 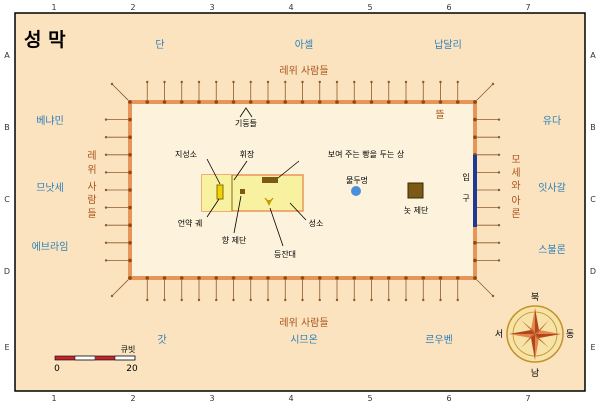 I want to click on grid-row-left: B, so click(x=7, y=127).